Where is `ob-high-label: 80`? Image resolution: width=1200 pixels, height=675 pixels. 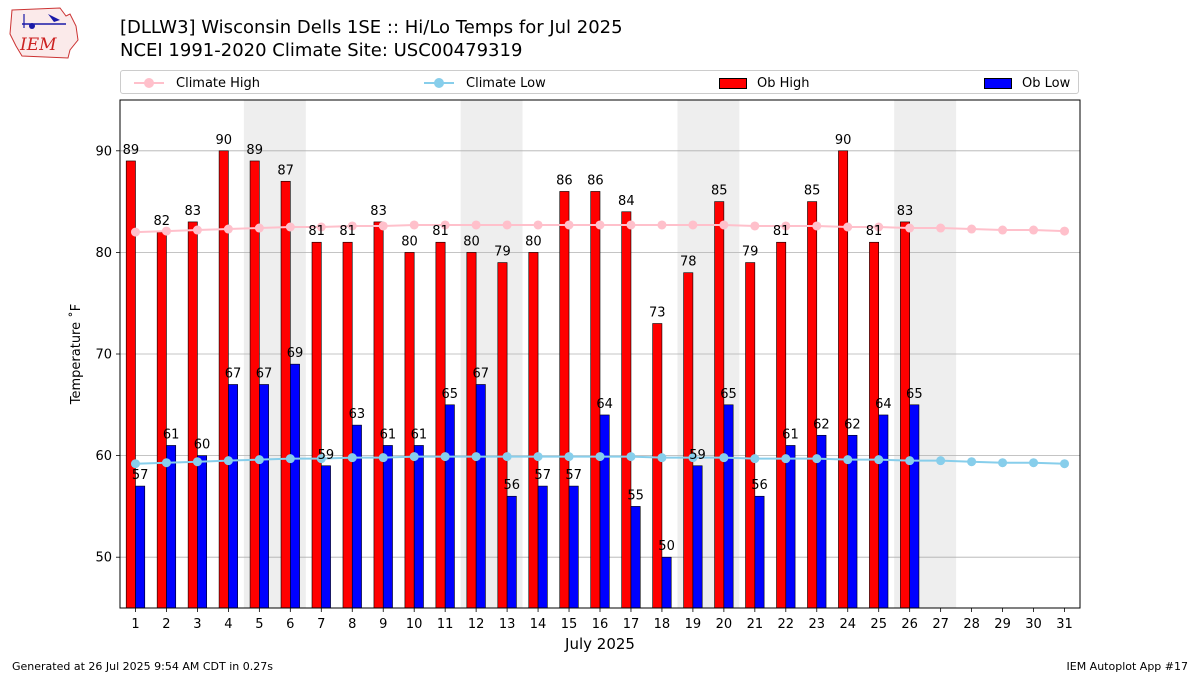
ob-high-label: 80 is located at coordinates (533, 241).